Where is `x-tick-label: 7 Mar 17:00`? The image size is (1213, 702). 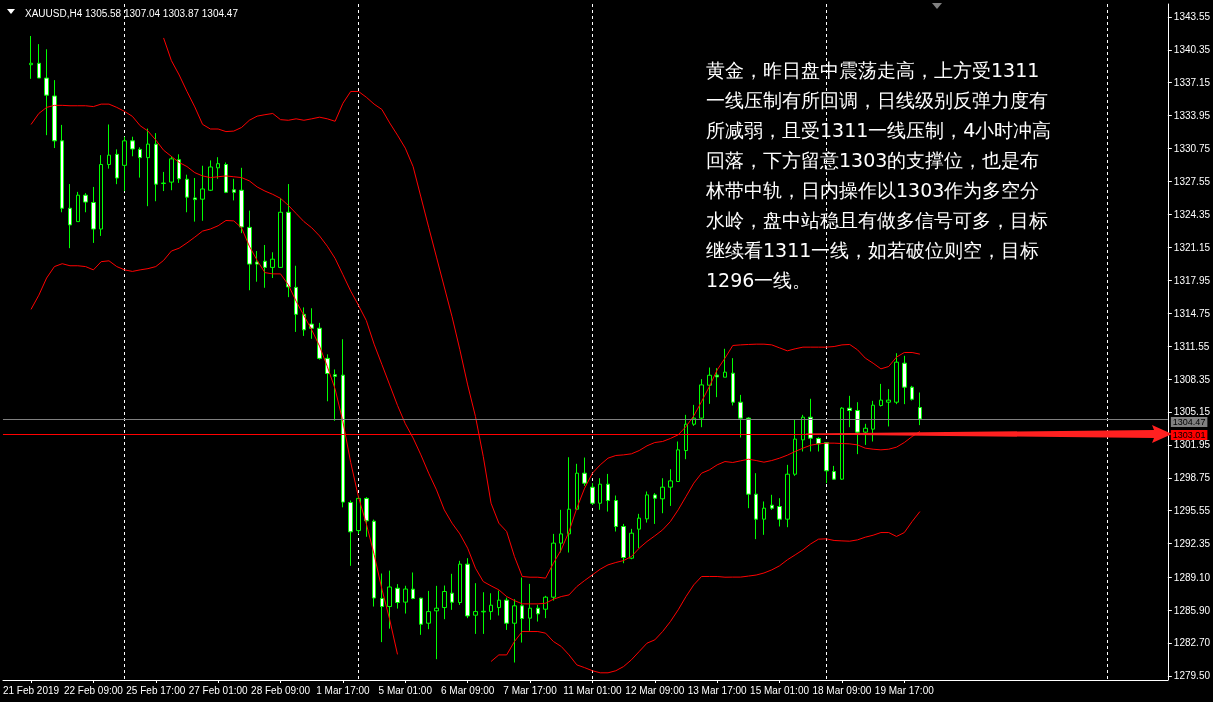 x-tick-label: 7 Mar 17:00 is located at coordinates (530, 690).